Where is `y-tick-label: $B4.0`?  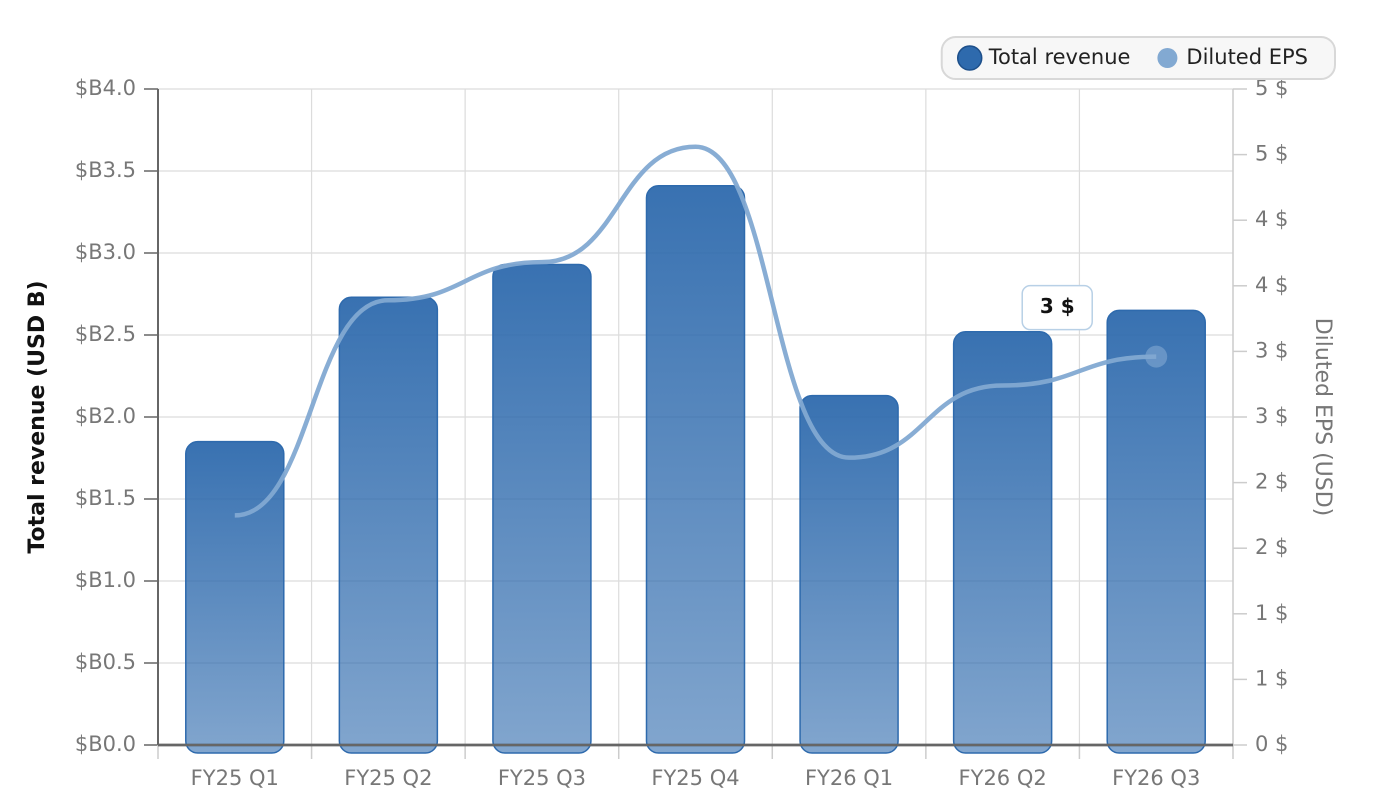 y-tick-label: $B4.0 is located at coordinates (105, 88).